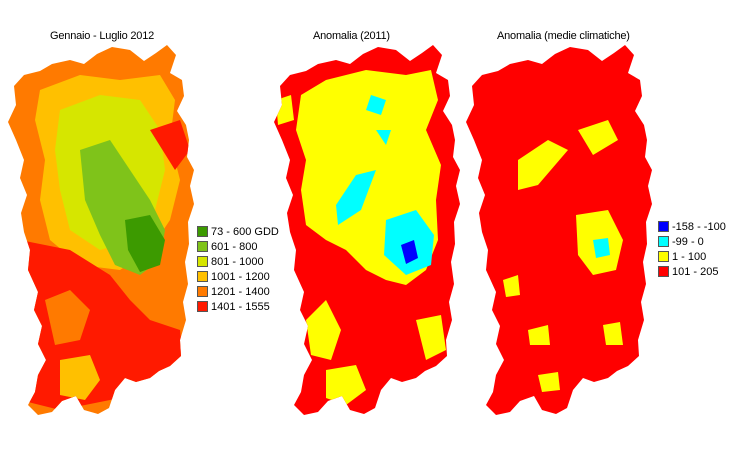  Describe the element at coordinates (234, 246) in the screenshot. I see `legend-label: 601 - 800` at that location.